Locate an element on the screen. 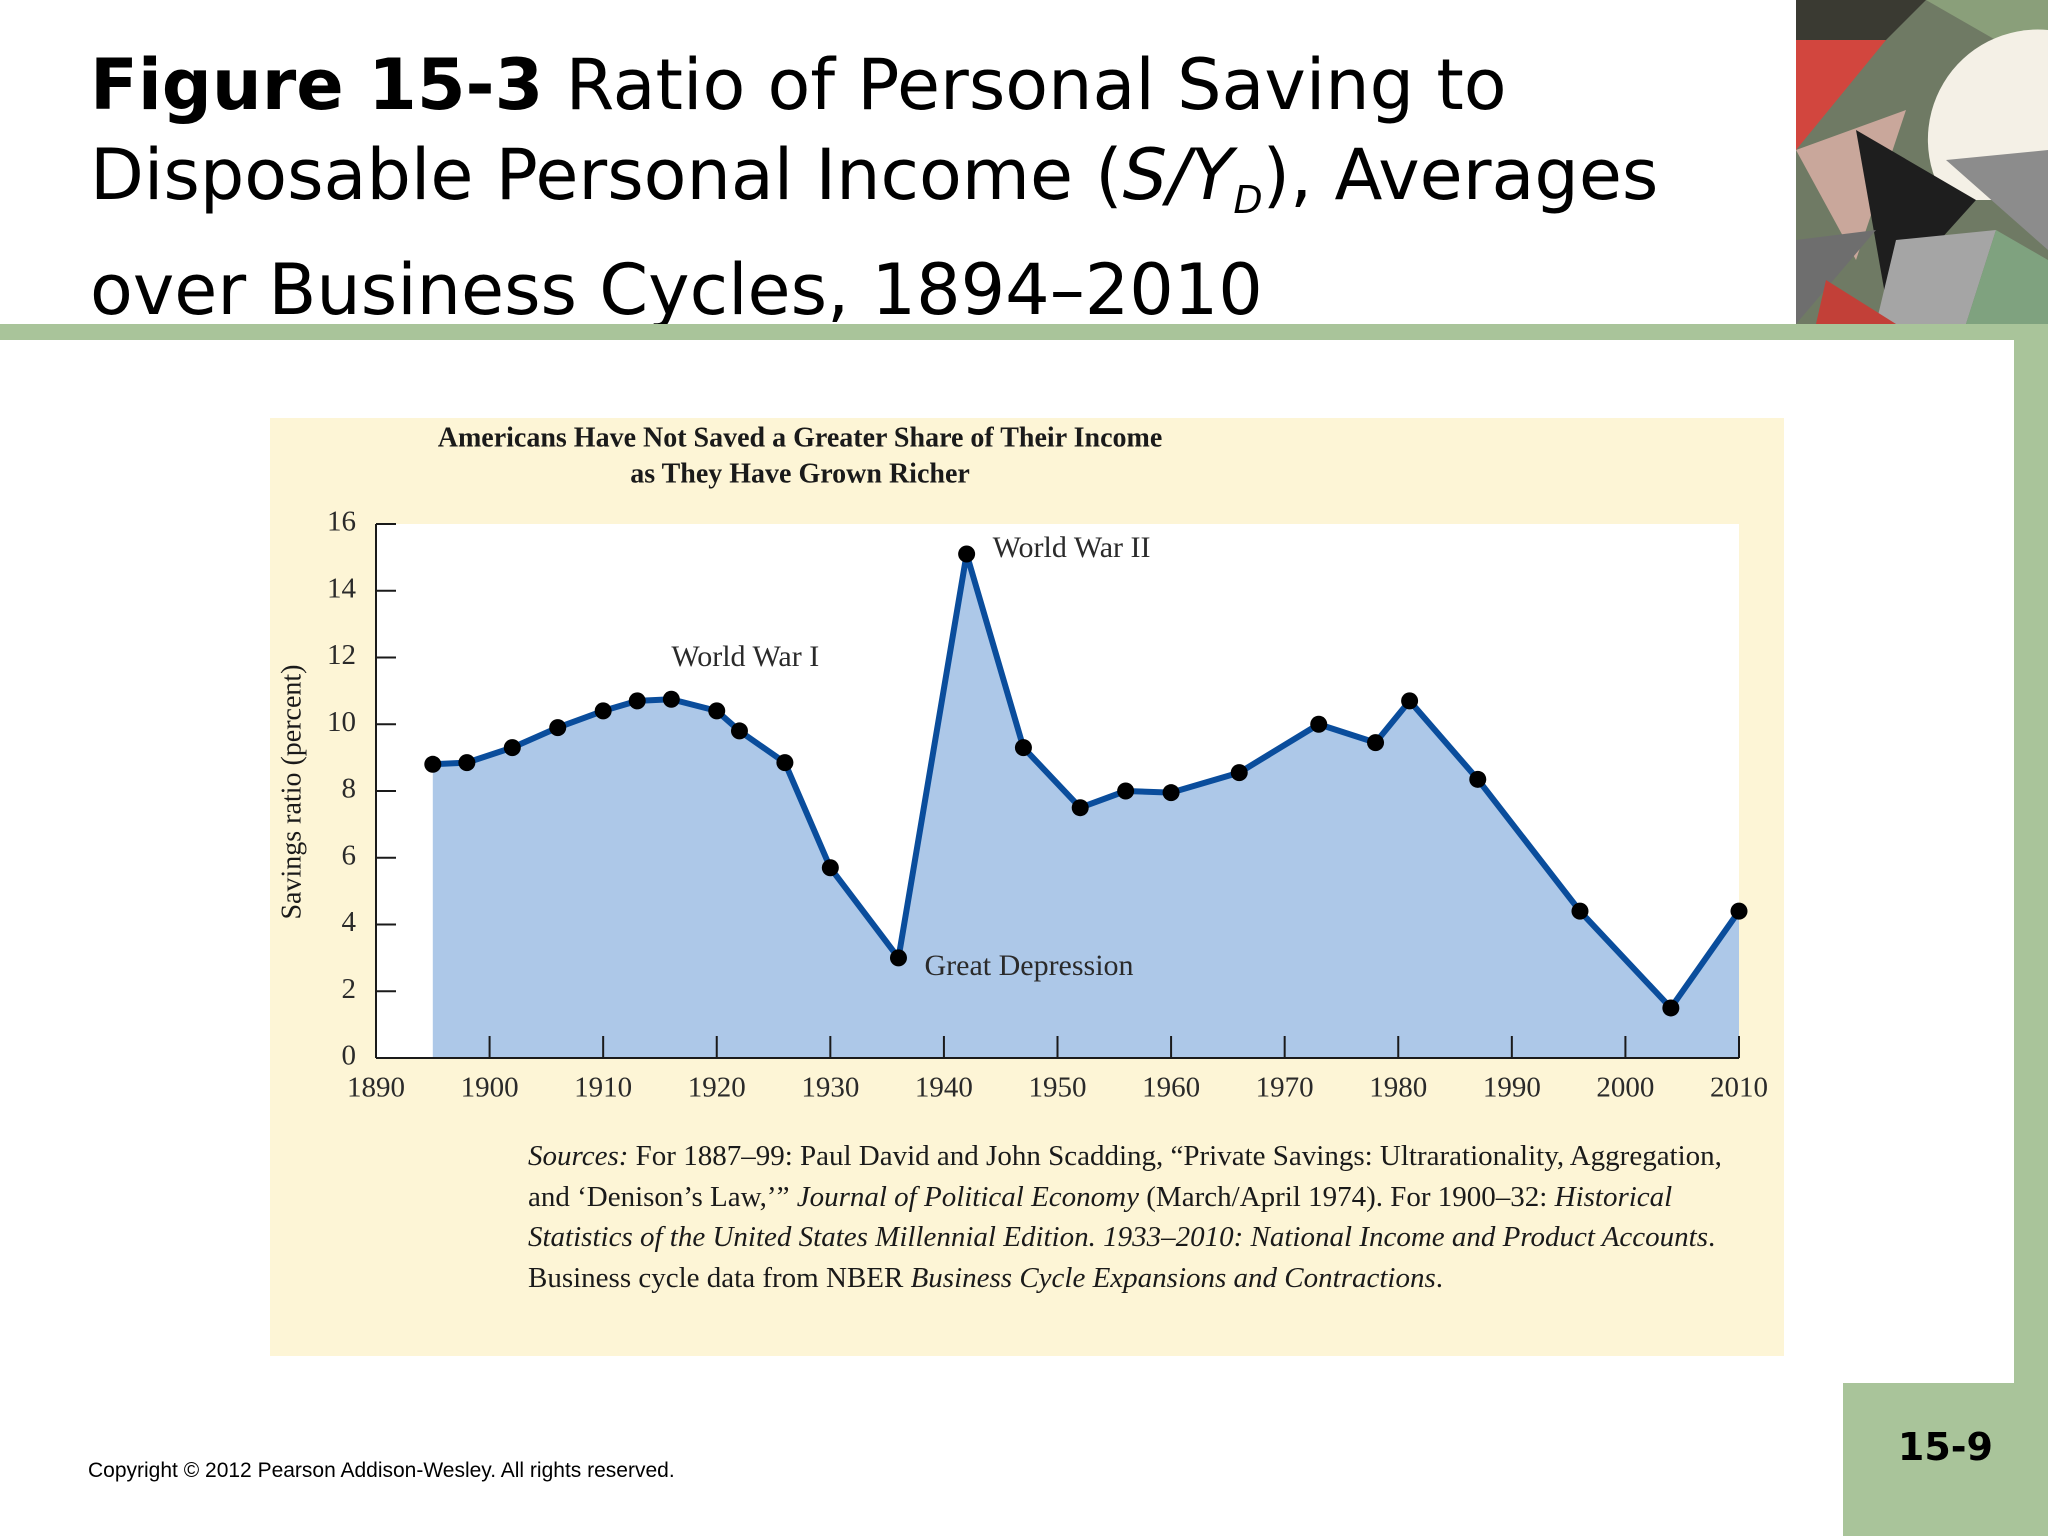  page-number-box is located at coordinates (1945, 1459).